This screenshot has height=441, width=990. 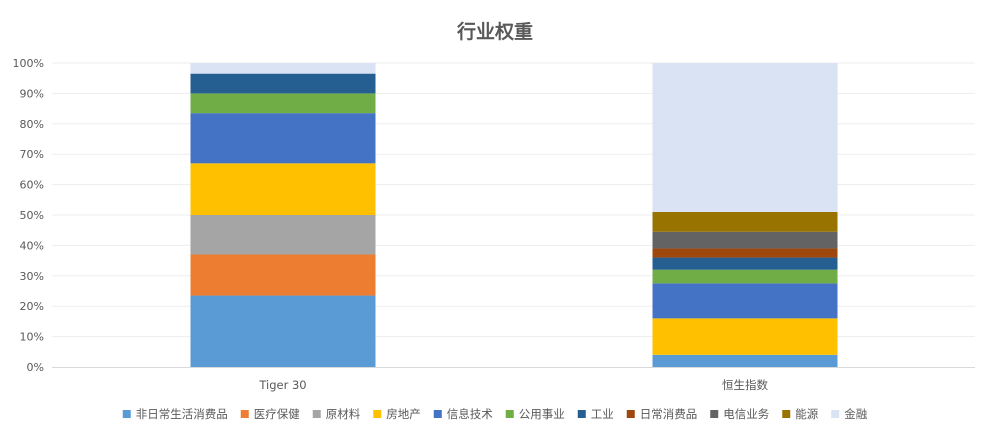 I want to click on x-category-label: Tiger 30, so click(x=282, y=385).